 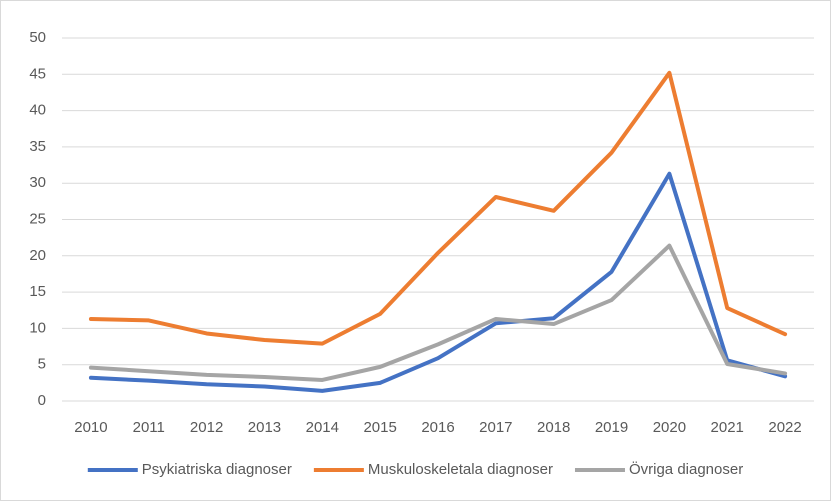 I want to click on y-tick-label: 30, so click(x=37, y=182).